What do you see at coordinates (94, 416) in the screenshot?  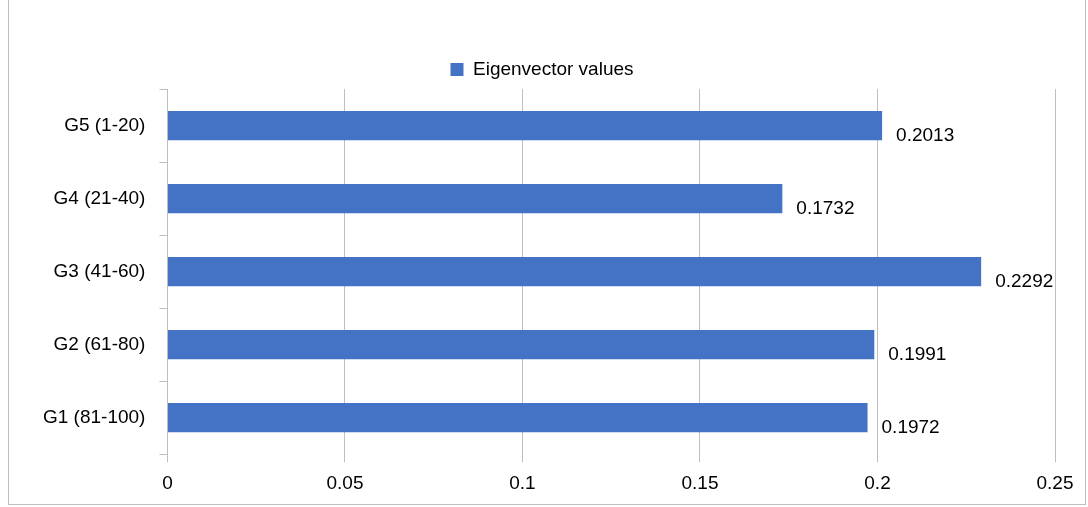 I see `y-tick-label: G1 (81-100)` at bounding box center [94, 416].